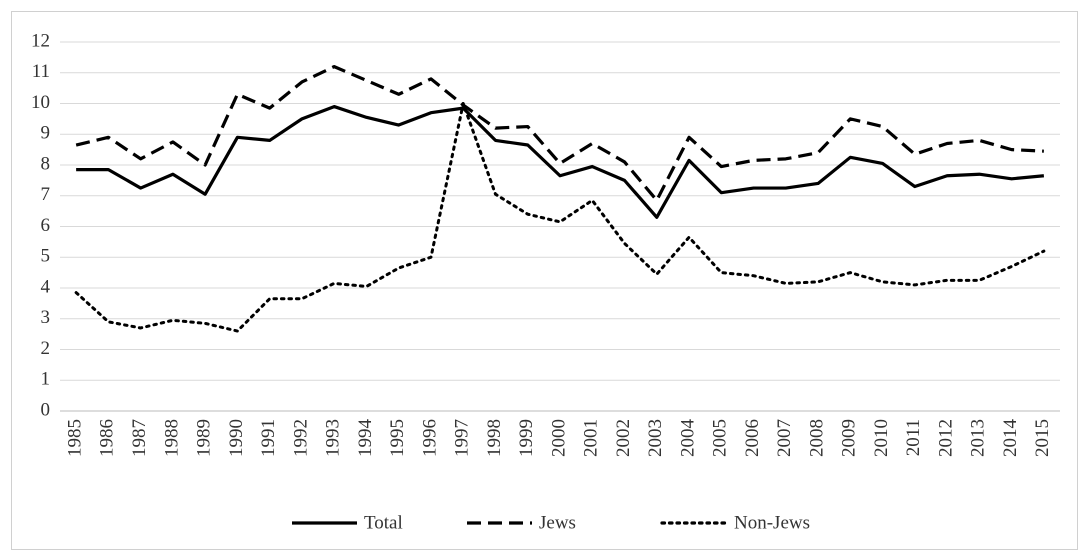 This screenshot has height=554, width=1081. Describe the element at coordinates (397, 438) in the screenshot. I see `x-tick-label: 1995` at that location.